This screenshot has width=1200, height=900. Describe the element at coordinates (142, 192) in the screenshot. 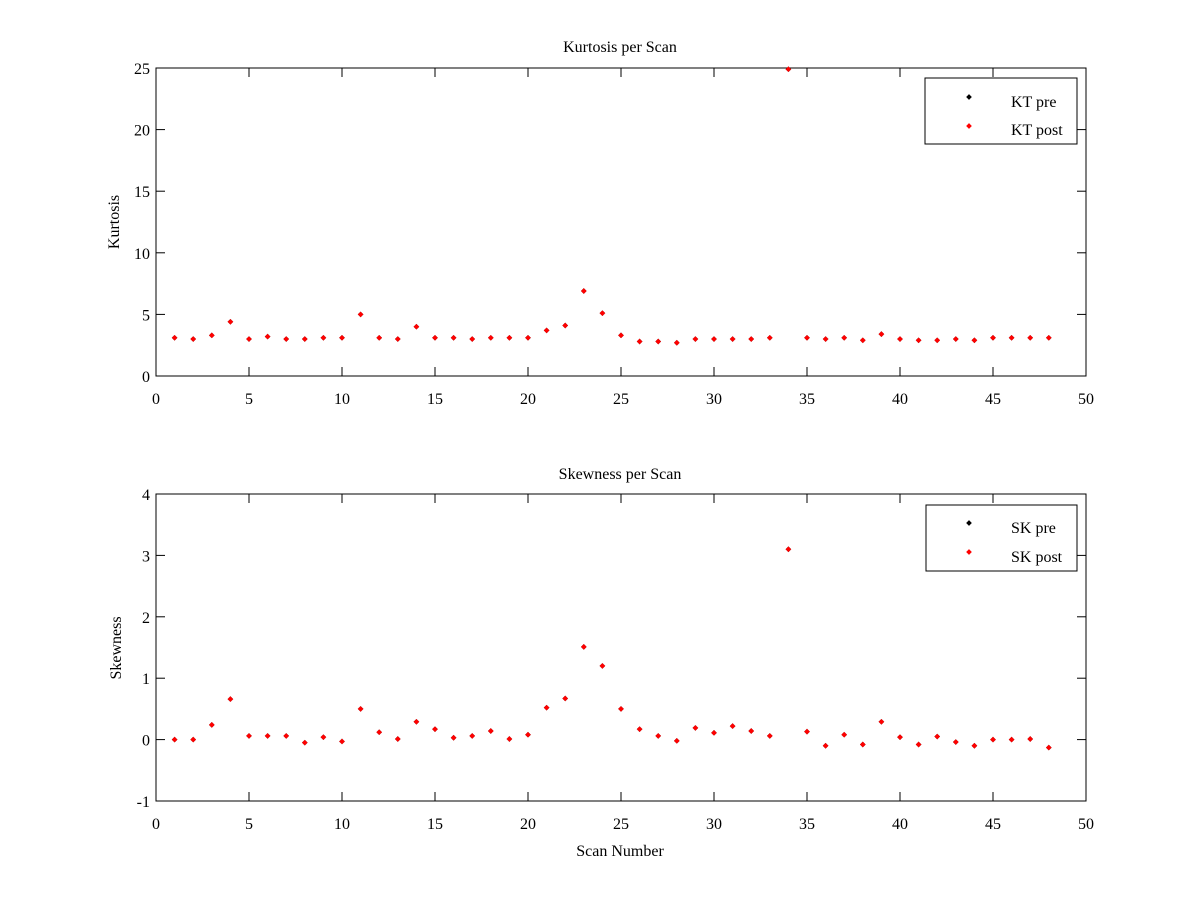

I see `y-tick-label: 15` at that location.